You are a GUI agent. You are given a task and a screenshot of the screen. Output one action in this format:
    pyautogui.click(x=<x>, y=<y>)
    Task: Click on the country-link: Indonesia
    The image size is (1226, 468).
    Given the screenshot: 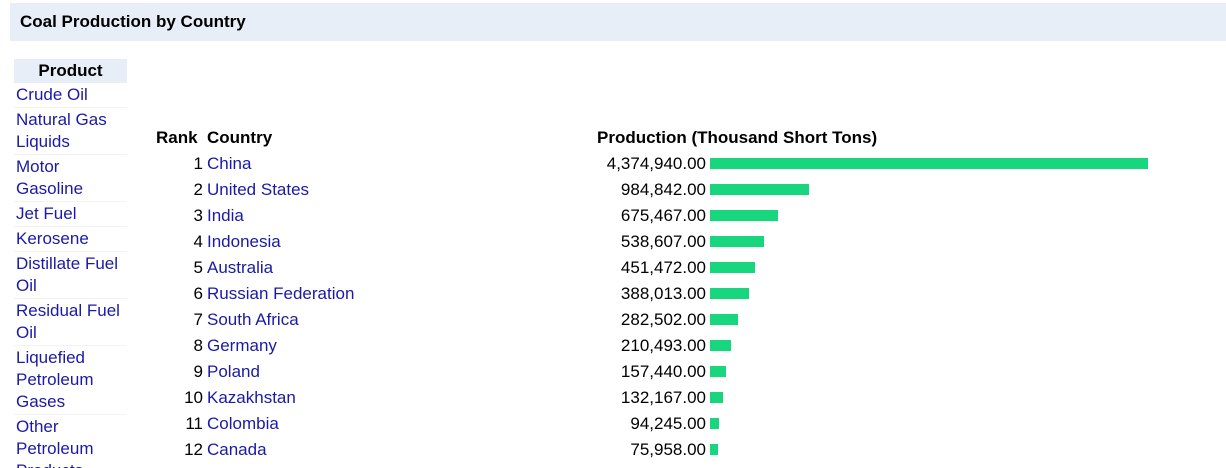 What is the action you would take?
    pyautogui.click(x=244, y=241)
    